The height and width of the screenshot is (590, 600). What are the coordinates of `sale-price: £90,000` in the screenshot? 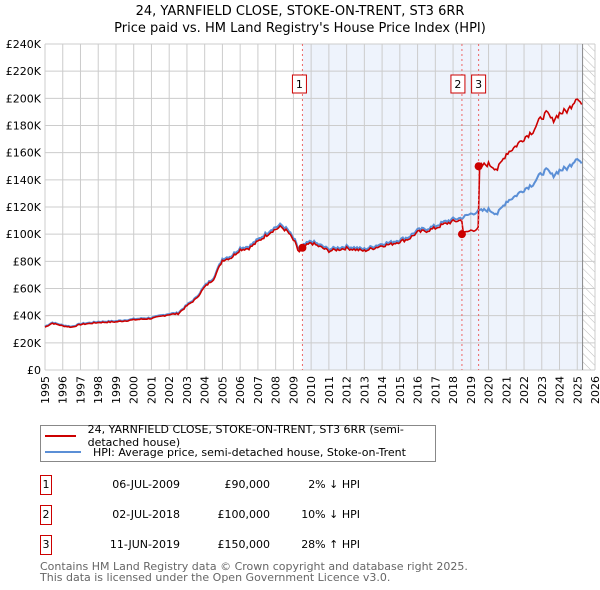 It's located at (247, 484).